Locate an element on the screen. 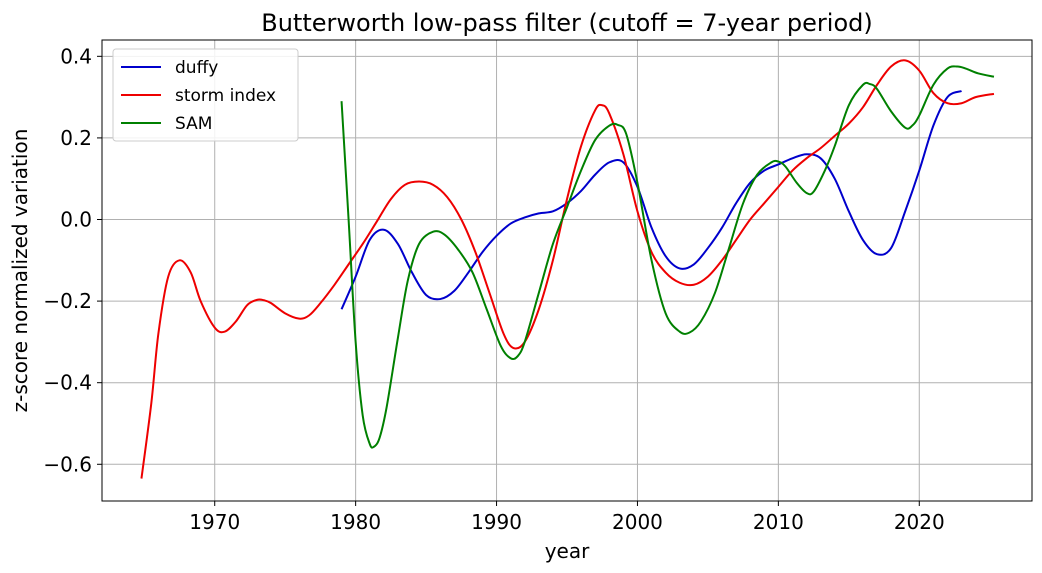 This screenshot has height=573, width=1042. y-axis-label: z-score normalized variation is located at coordinates (20, 271).